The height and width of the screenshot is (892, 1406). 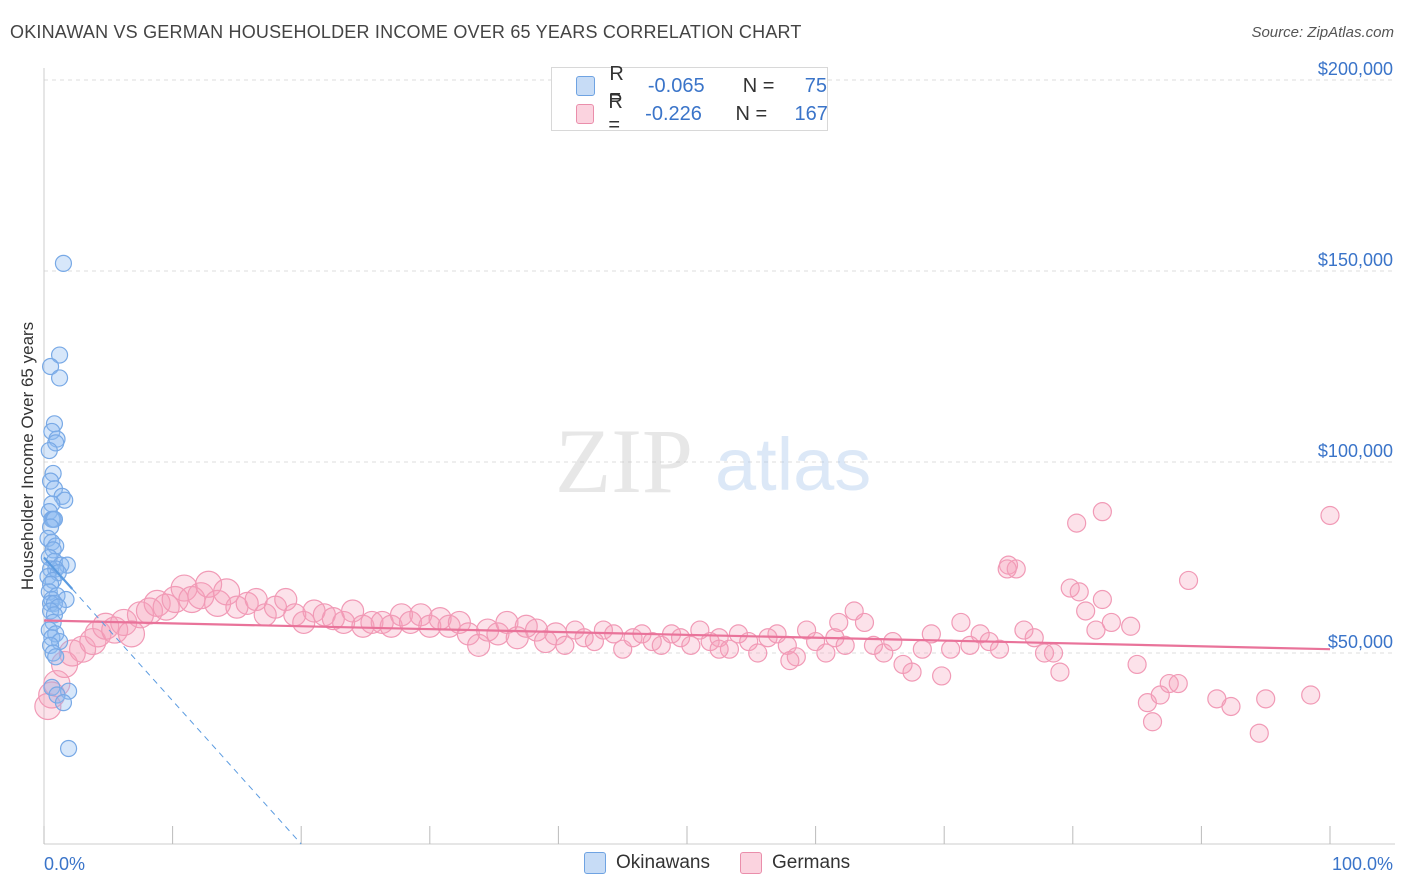 I want to click on stats-legend: R = -0.065 N = 75 R = -0.226 N = 167, so click(x=689, y=99).